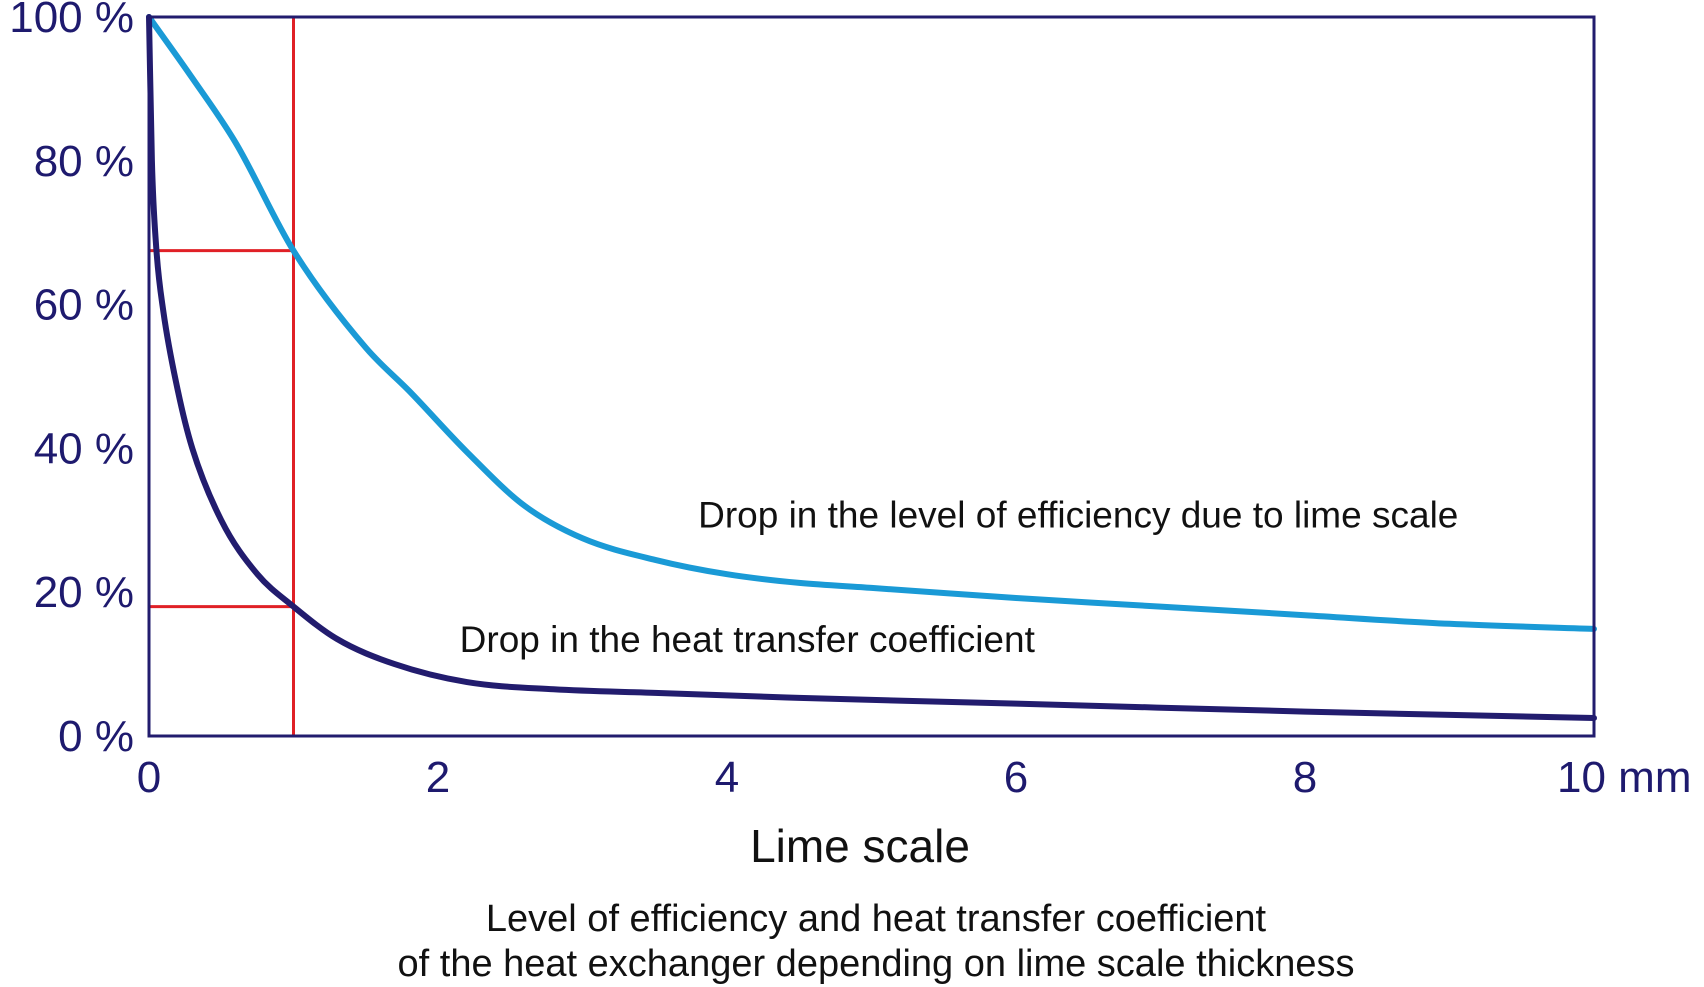 This screenshot has height=987, width=1704. Describe the element at coordinates (84, 592) in the screenshot. I see `y-tick-label: 20 %` at that location.